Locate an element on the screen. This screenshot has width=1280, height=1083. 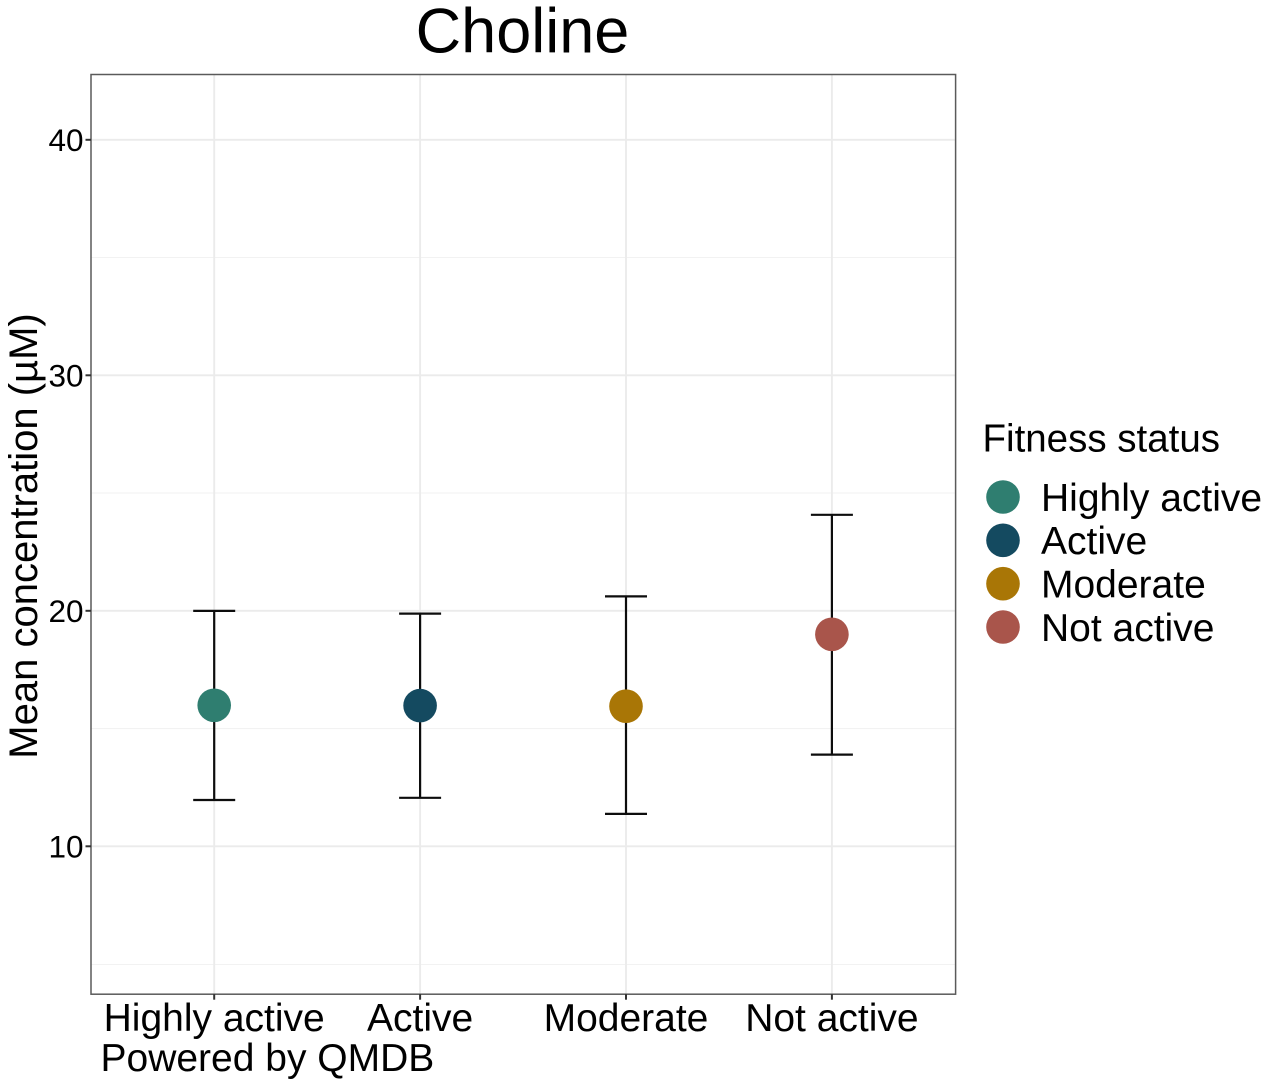
svg-text: 30 is located at coordinates (65, 376).